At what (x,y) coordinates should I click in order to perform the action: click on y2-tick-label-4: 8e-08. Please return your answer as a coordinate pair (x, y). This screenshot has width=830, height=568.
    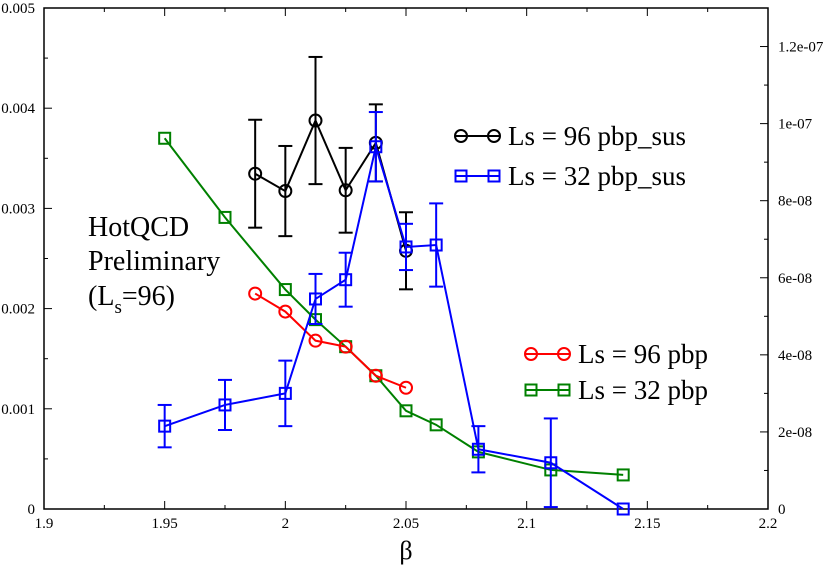
    Looking at the image, I should click on (795, 202).